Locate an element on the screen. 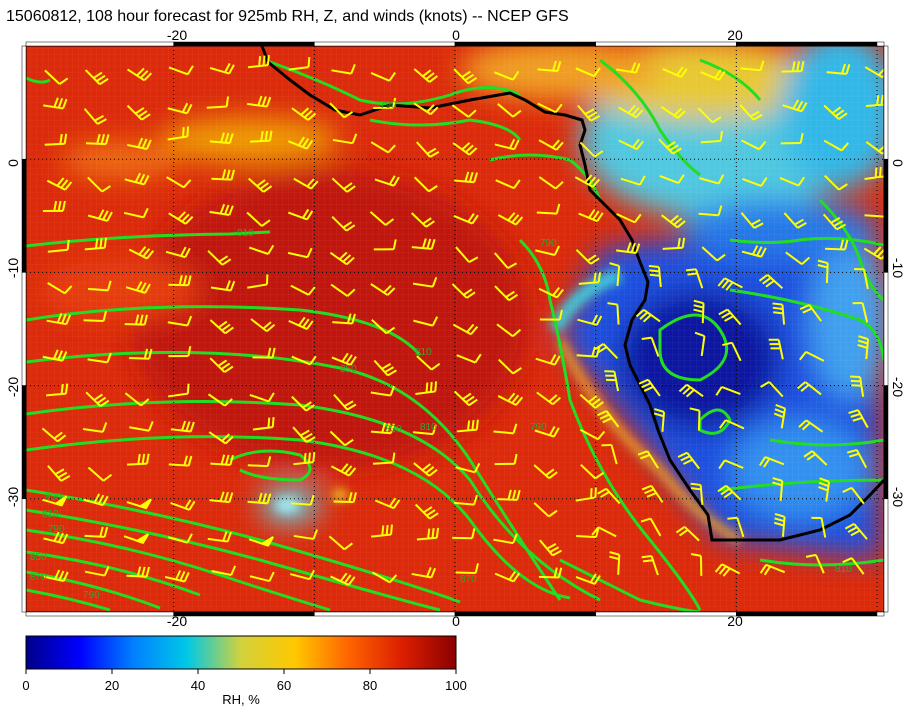  colorbar-tick-label-20: 20 is located at coordinates (112, 685).